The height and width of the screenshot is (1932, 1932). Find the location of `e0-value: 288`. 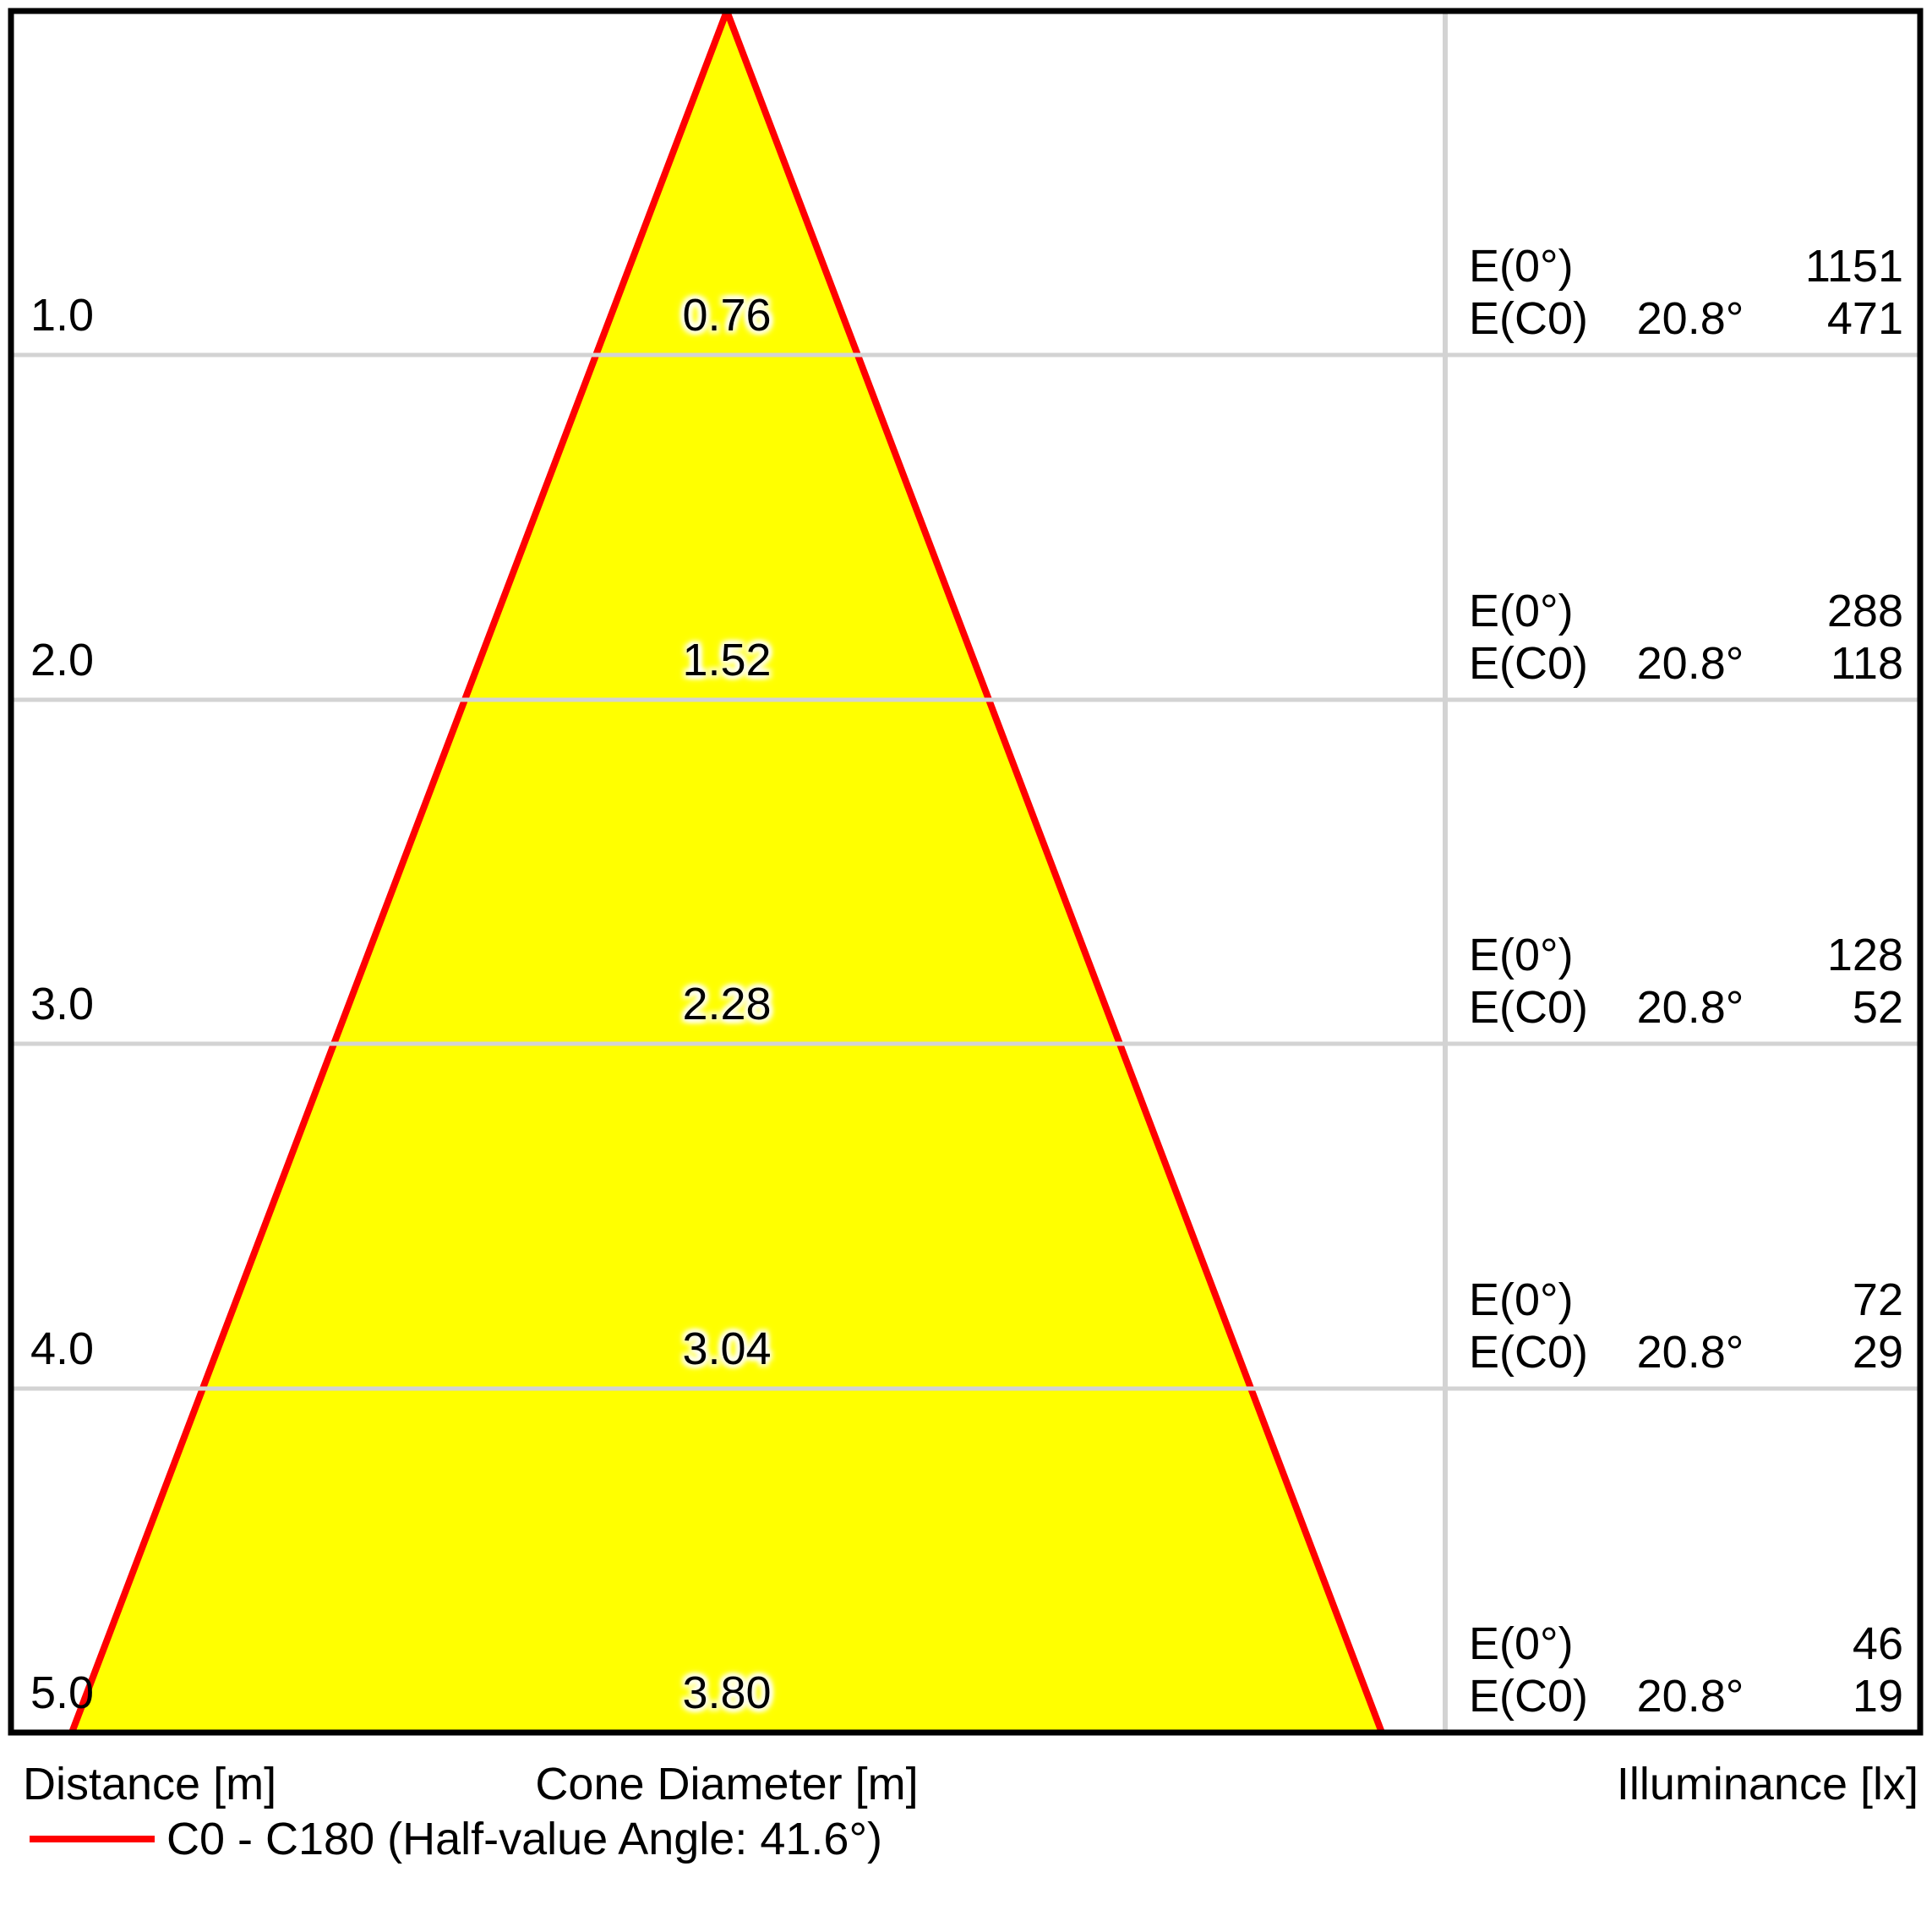

e0-value: 288 is located at coordinates (1865, 611).